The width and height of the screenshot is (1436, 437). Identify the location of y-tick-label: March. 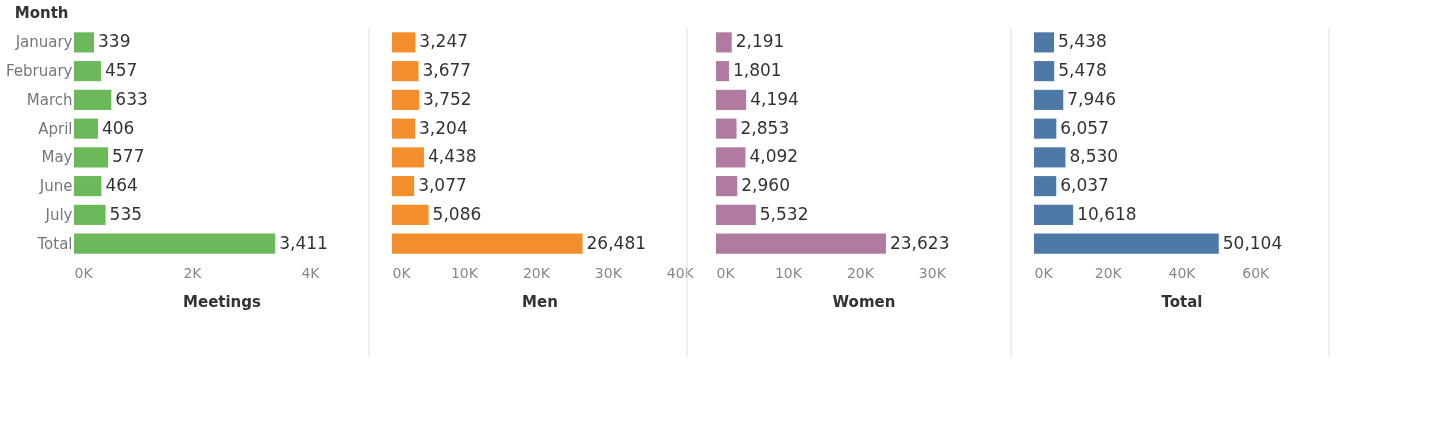
(49, 99).